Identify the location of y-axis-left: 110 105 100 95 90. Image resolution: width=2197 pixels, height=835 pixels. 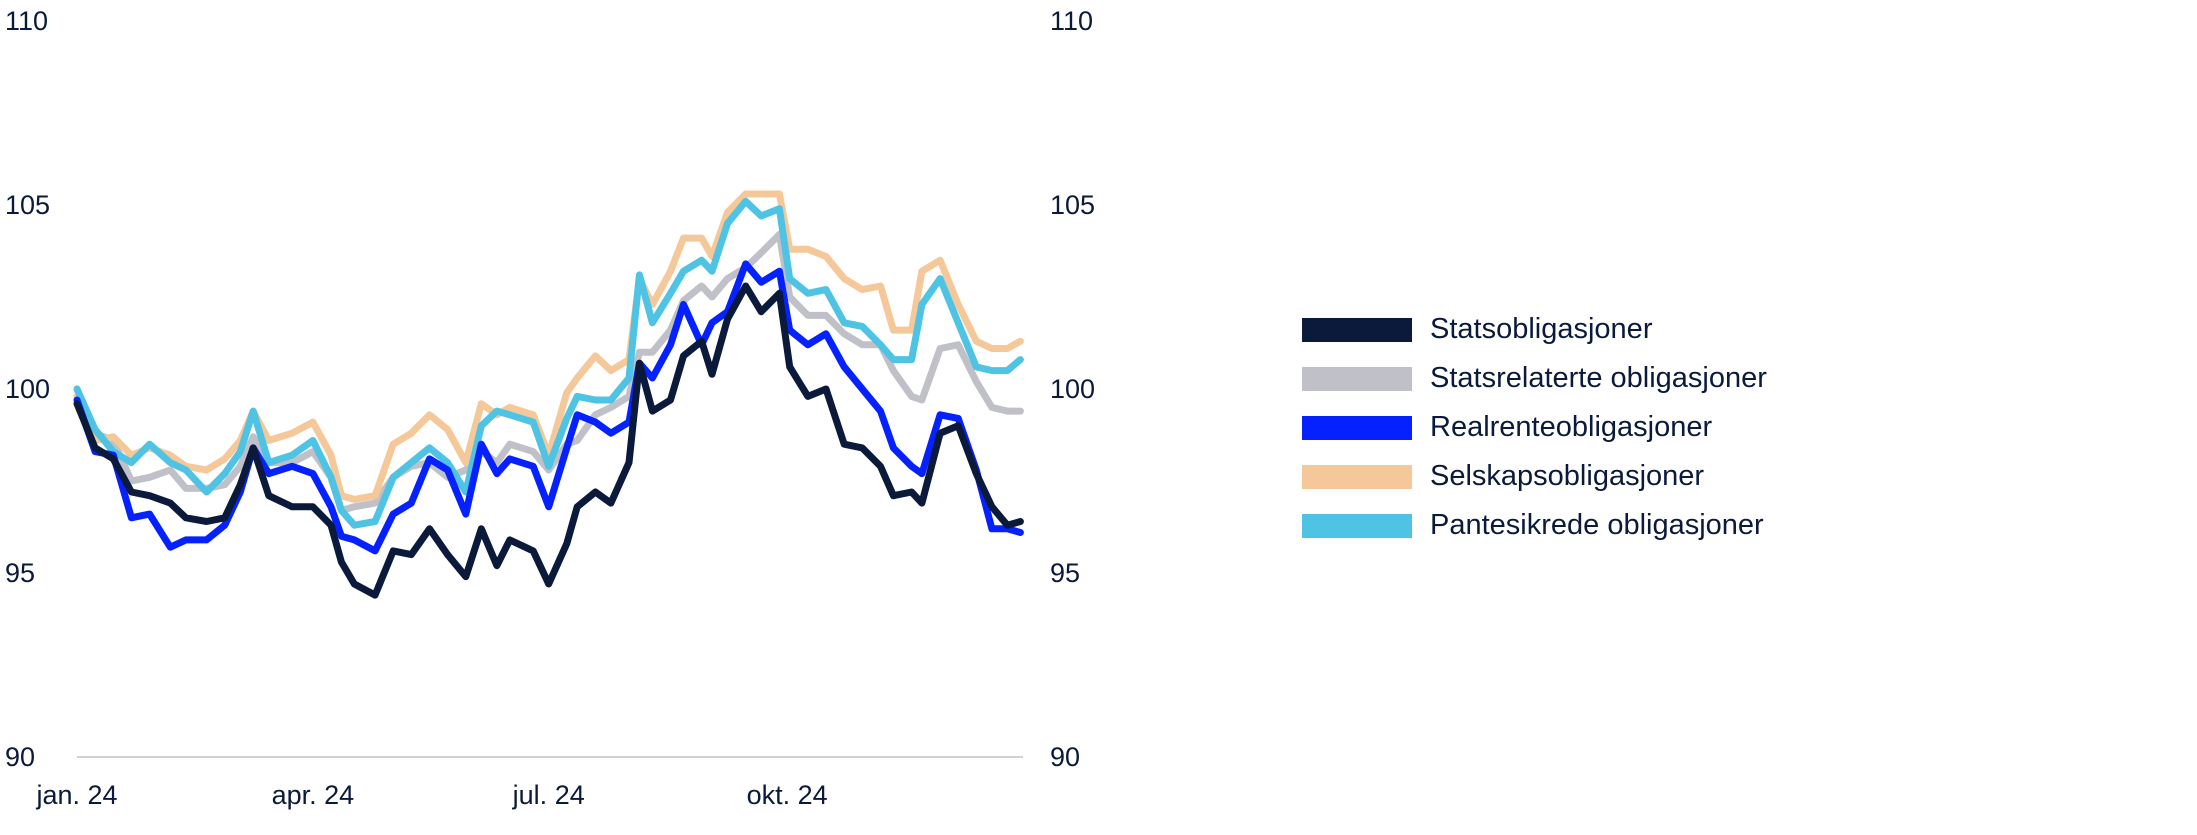
(27, 389).